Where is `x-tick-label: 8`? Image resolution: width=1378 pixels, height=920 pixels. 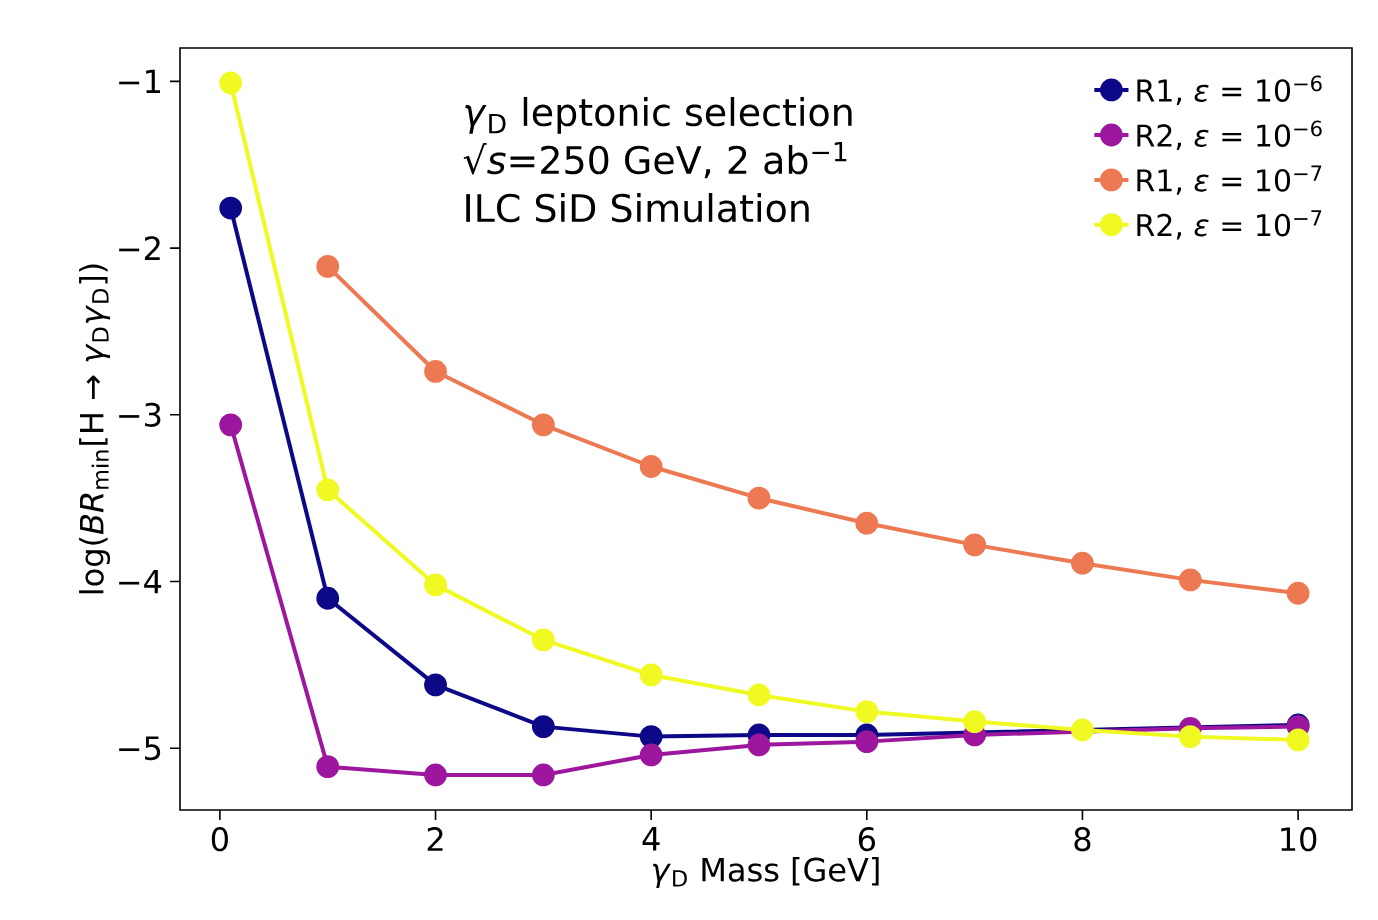
x-tick-label: 8 is located at coordinates (1082, 839).